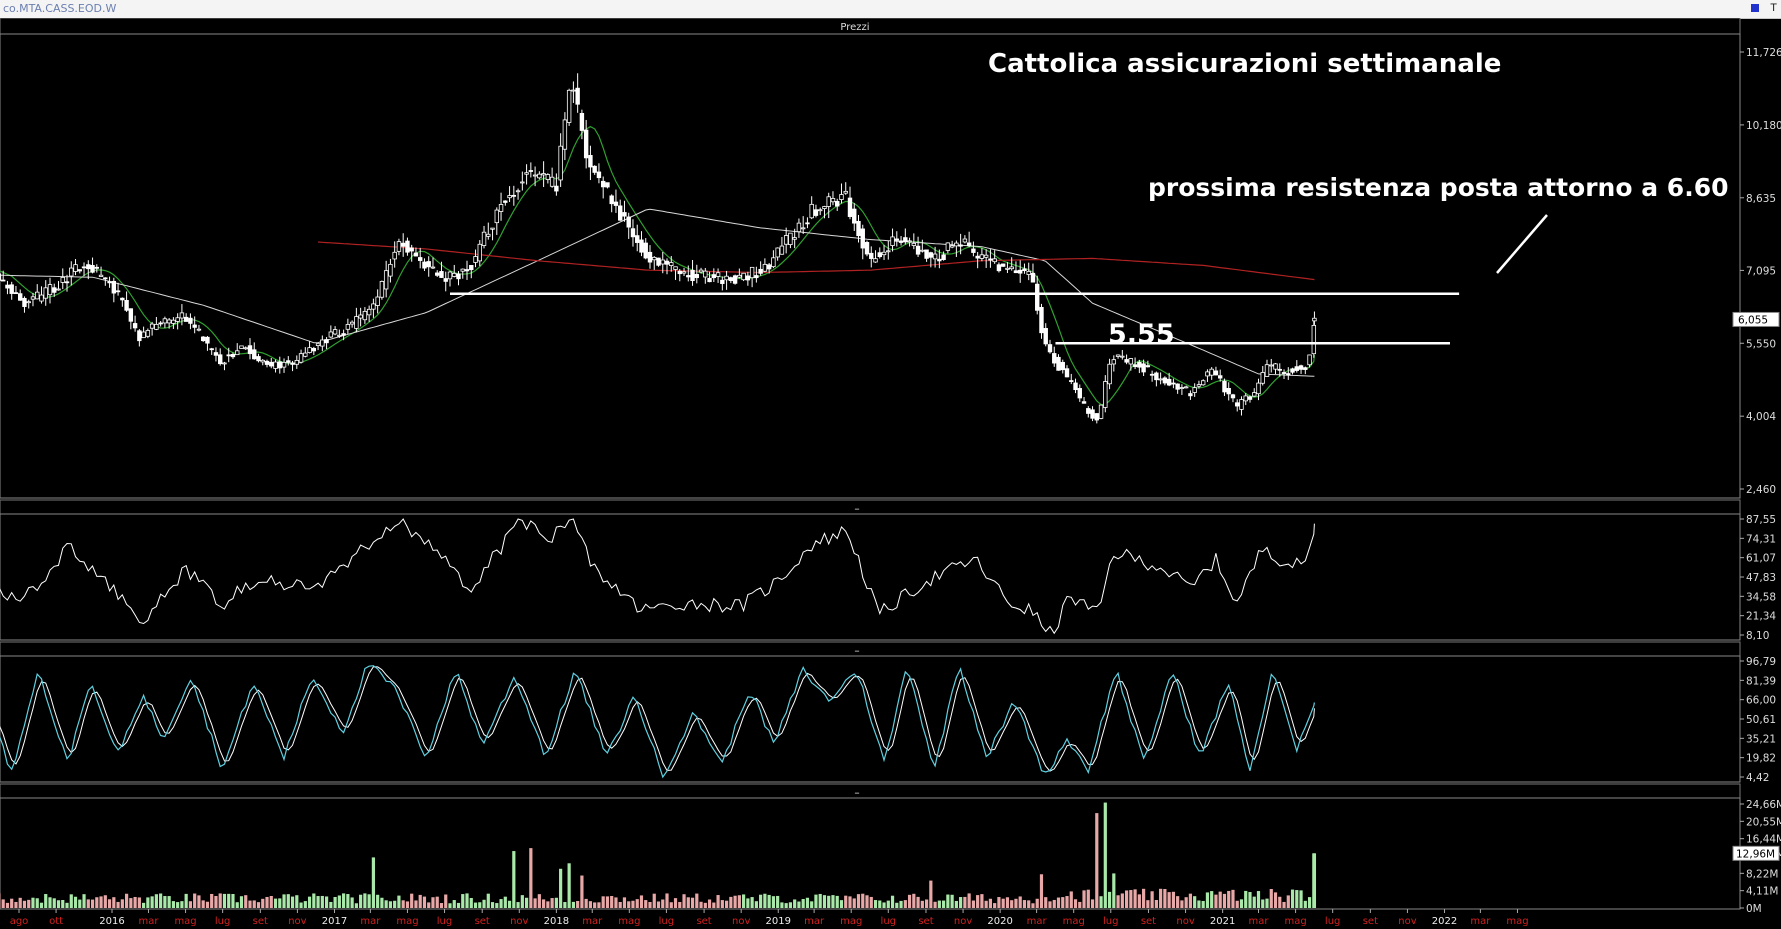  What do you see at coordinates (1756, 319) in the screenshot?
I see `last-price-marker: 6,055` at bounding box center [1756, 319].